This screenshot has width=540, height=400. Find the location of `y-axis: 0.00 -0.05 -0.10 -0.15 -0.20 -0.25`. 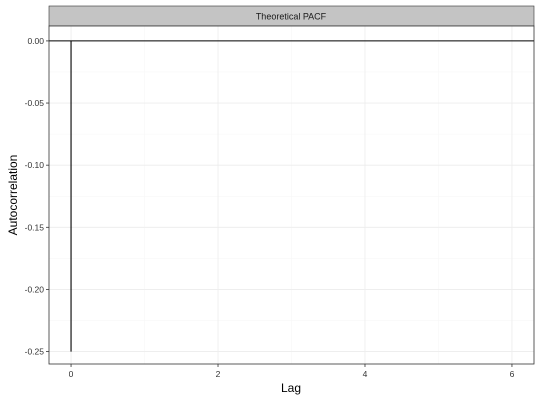

y-axis: 0.00 -0.05 -0.10 -0.15 -0.20 -0.25 is located at coordinates (37, 196).